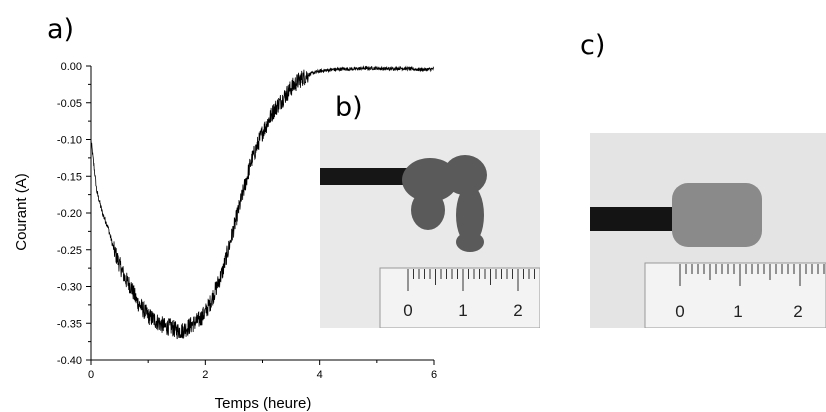 Image resolution: width=826 pixels, height=412 pixels. I want to click on y-axis-title: Courant (A), so click(21, 212).